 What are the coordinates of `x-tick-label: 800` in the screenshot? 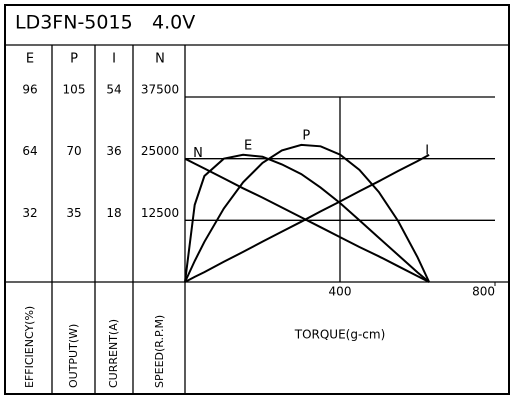 It's located at (483, 292).